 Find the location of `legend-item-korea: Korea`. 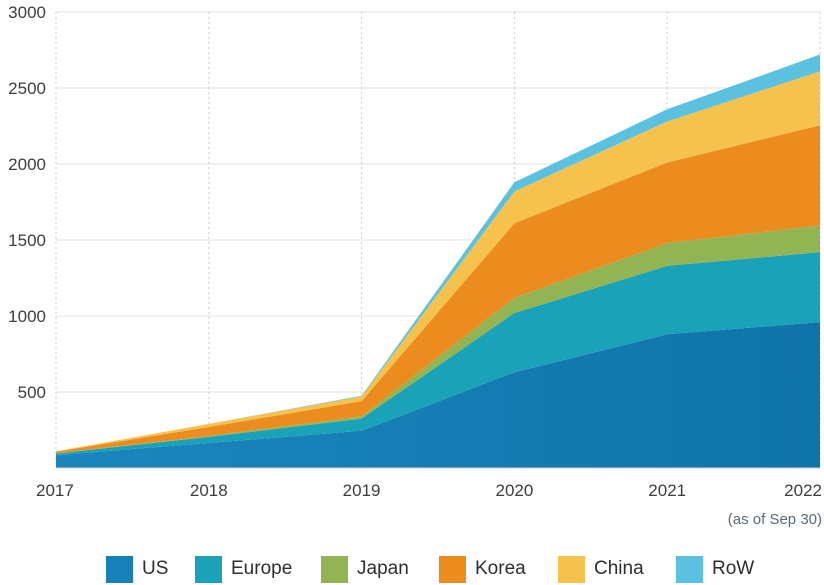

legend-item-korea: Korea is located at coordinates (482, 569).